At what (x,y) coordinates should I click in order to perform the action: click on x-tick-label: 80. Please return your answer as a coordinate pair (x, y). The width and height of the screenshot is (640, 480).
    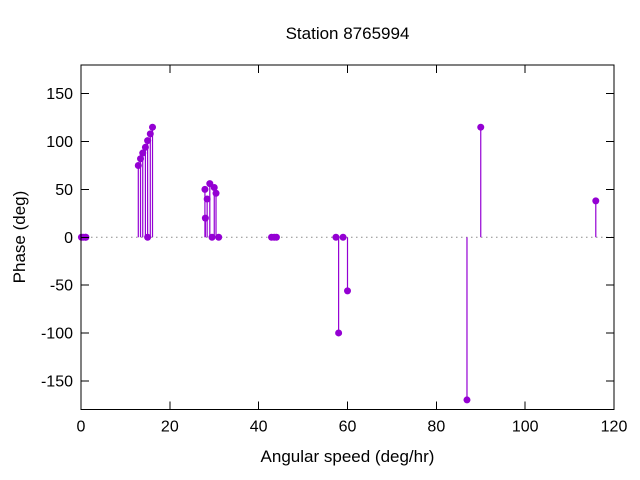
    Looking at the image, I should click on (436, 427).